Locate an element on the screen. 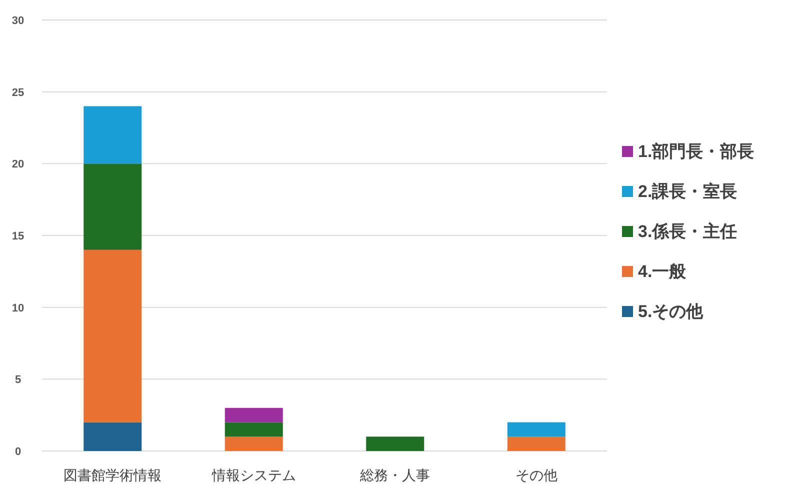 Image resolution: width=790 pixels, height=485 pixels. x-tick-label: 総務・人事 is located at coordinates (394, 475).